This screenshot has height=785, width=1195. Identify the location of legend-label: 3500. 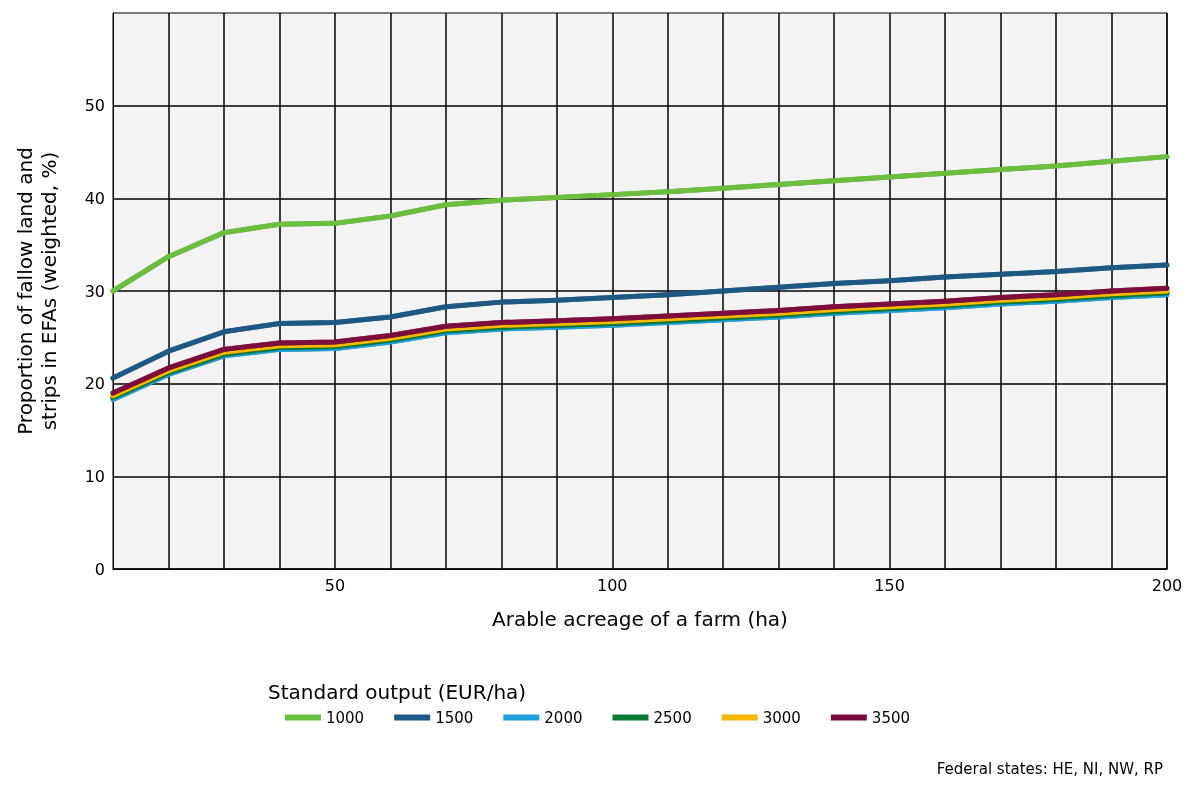
(891, 717).